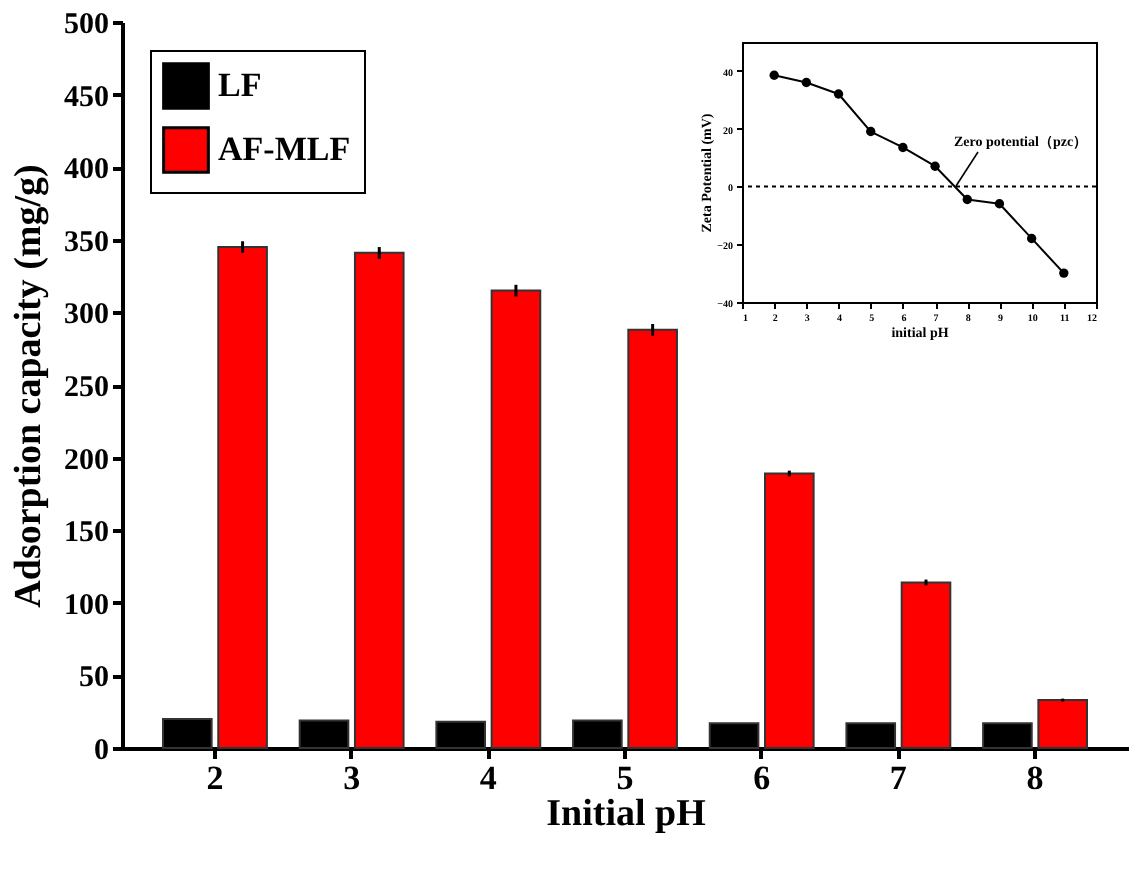 This screenshot has height=874, width=1138. Describe the element at coordinates (86, 388) in the screenshot. I see `y-tick-label: 250` at that location.